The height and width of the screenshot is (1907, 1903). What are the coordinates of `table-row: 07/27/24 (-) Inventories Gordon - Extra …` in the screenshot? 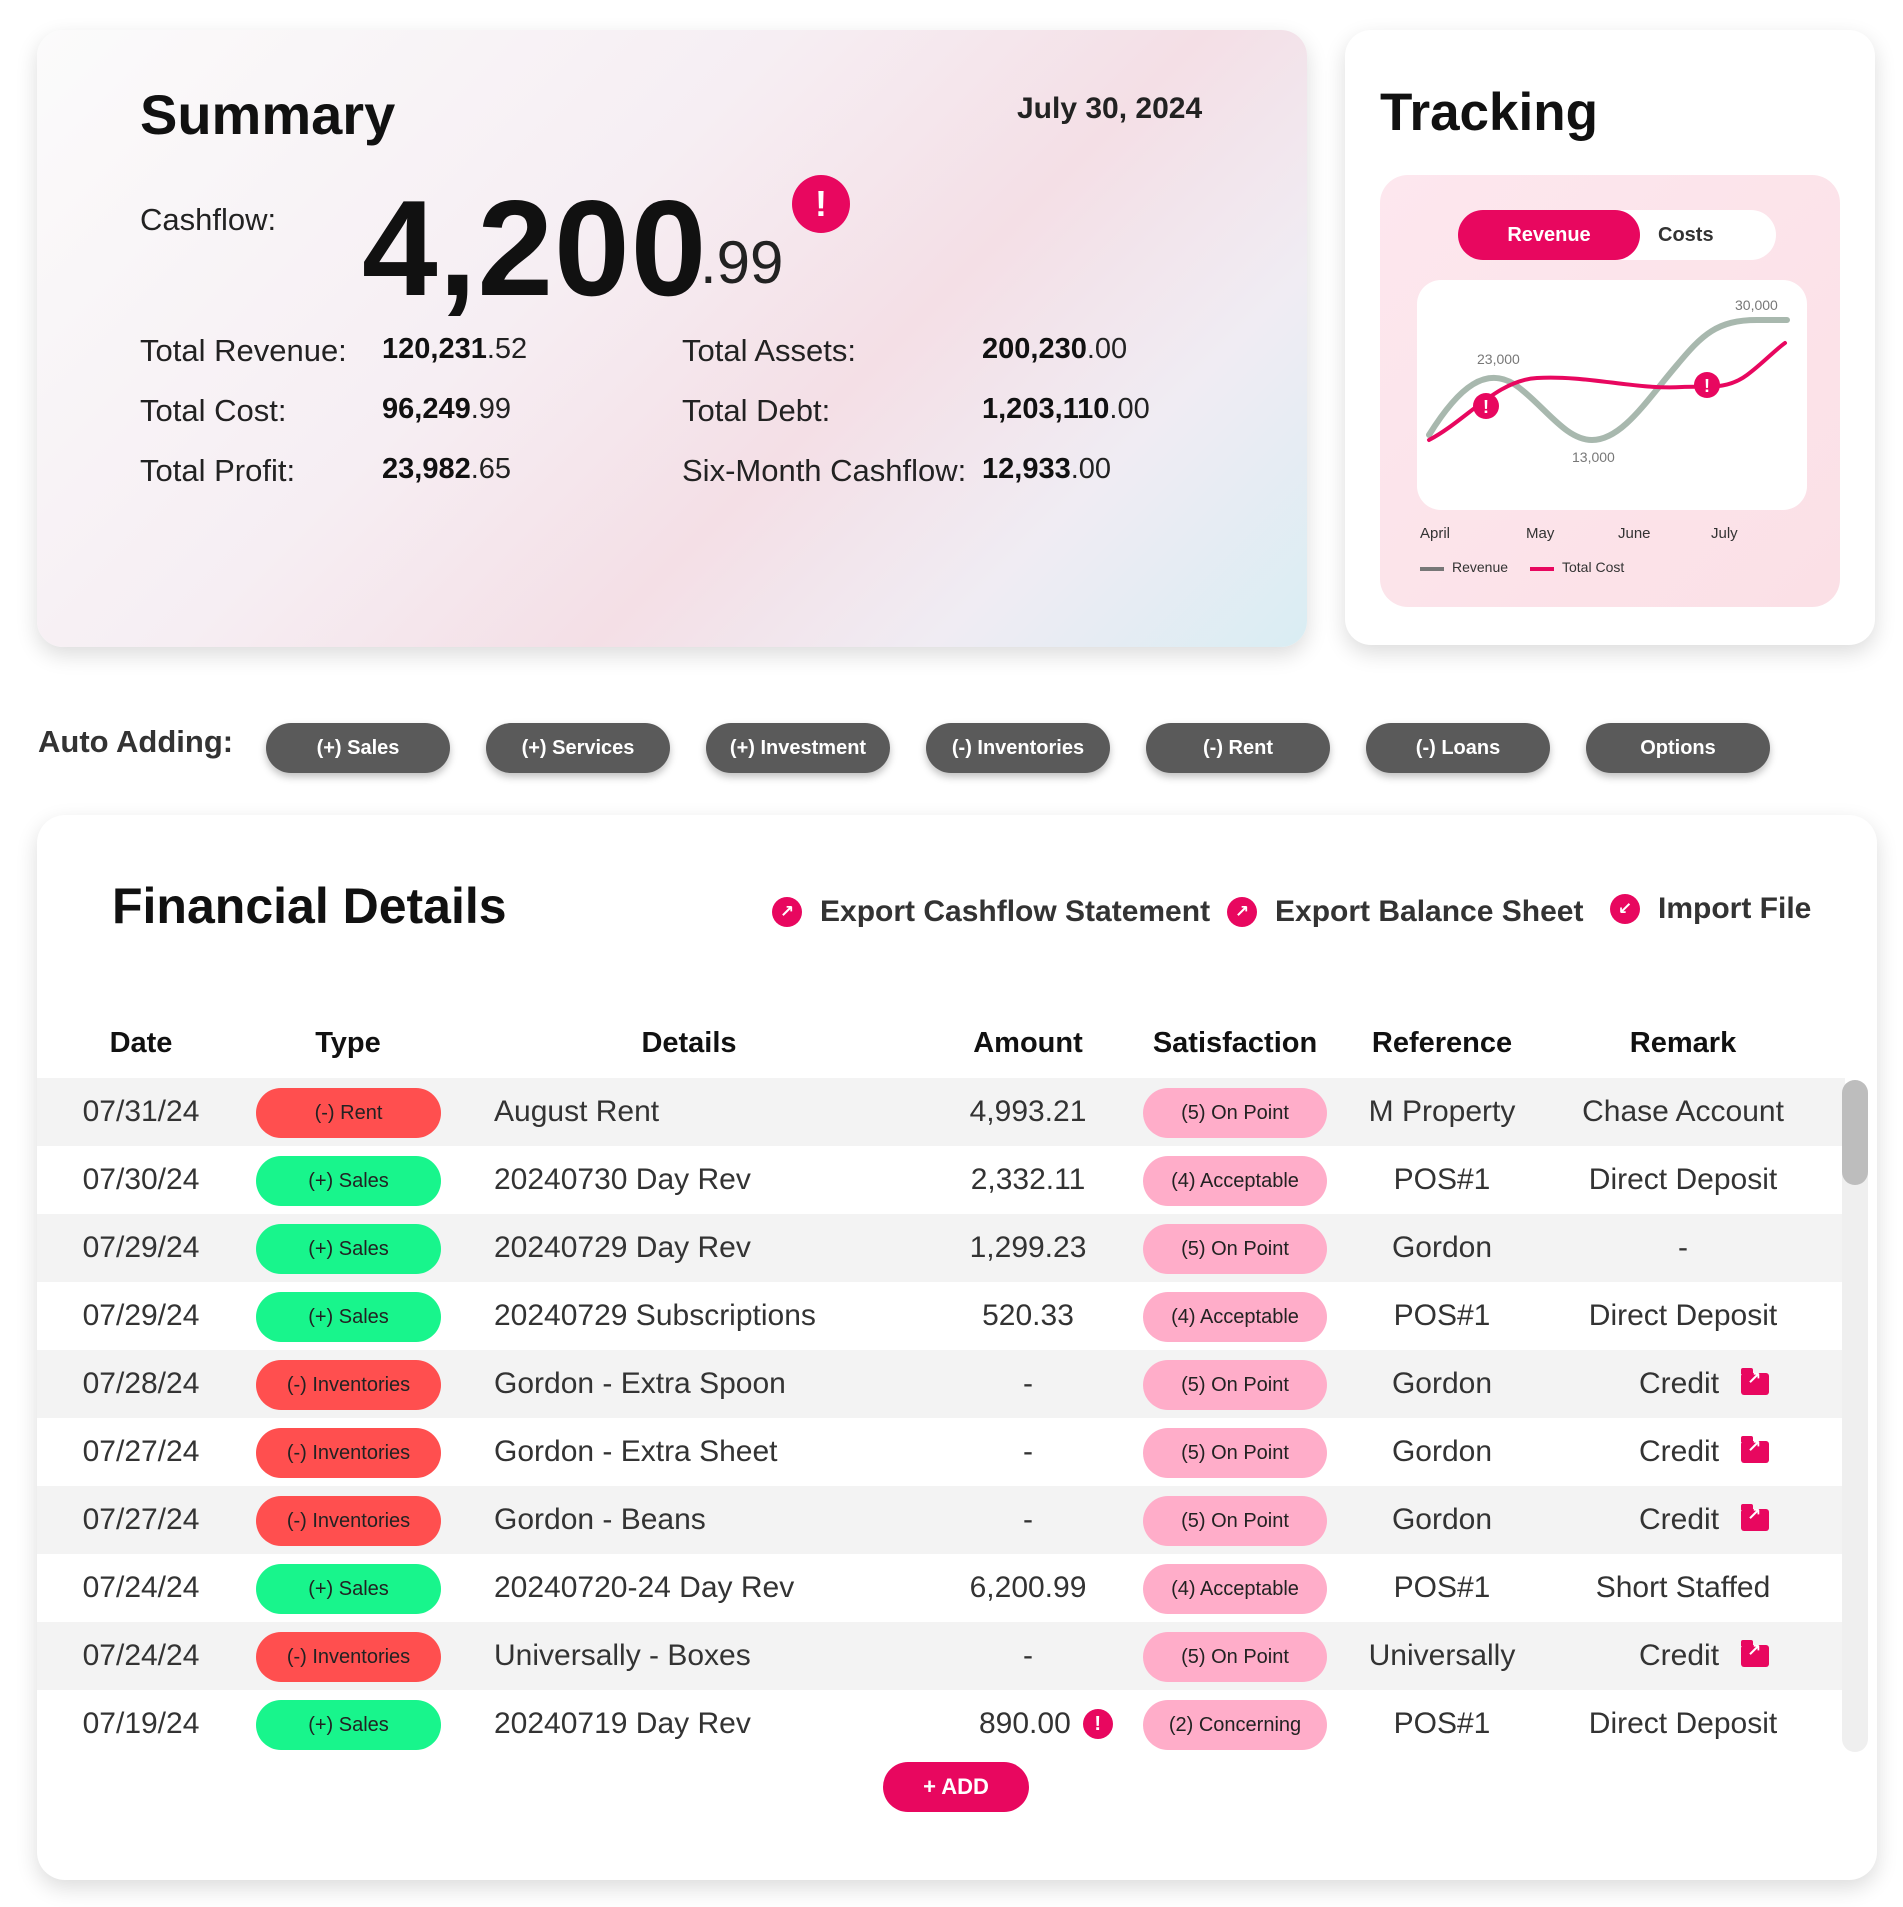 It's located at (941, 1452).